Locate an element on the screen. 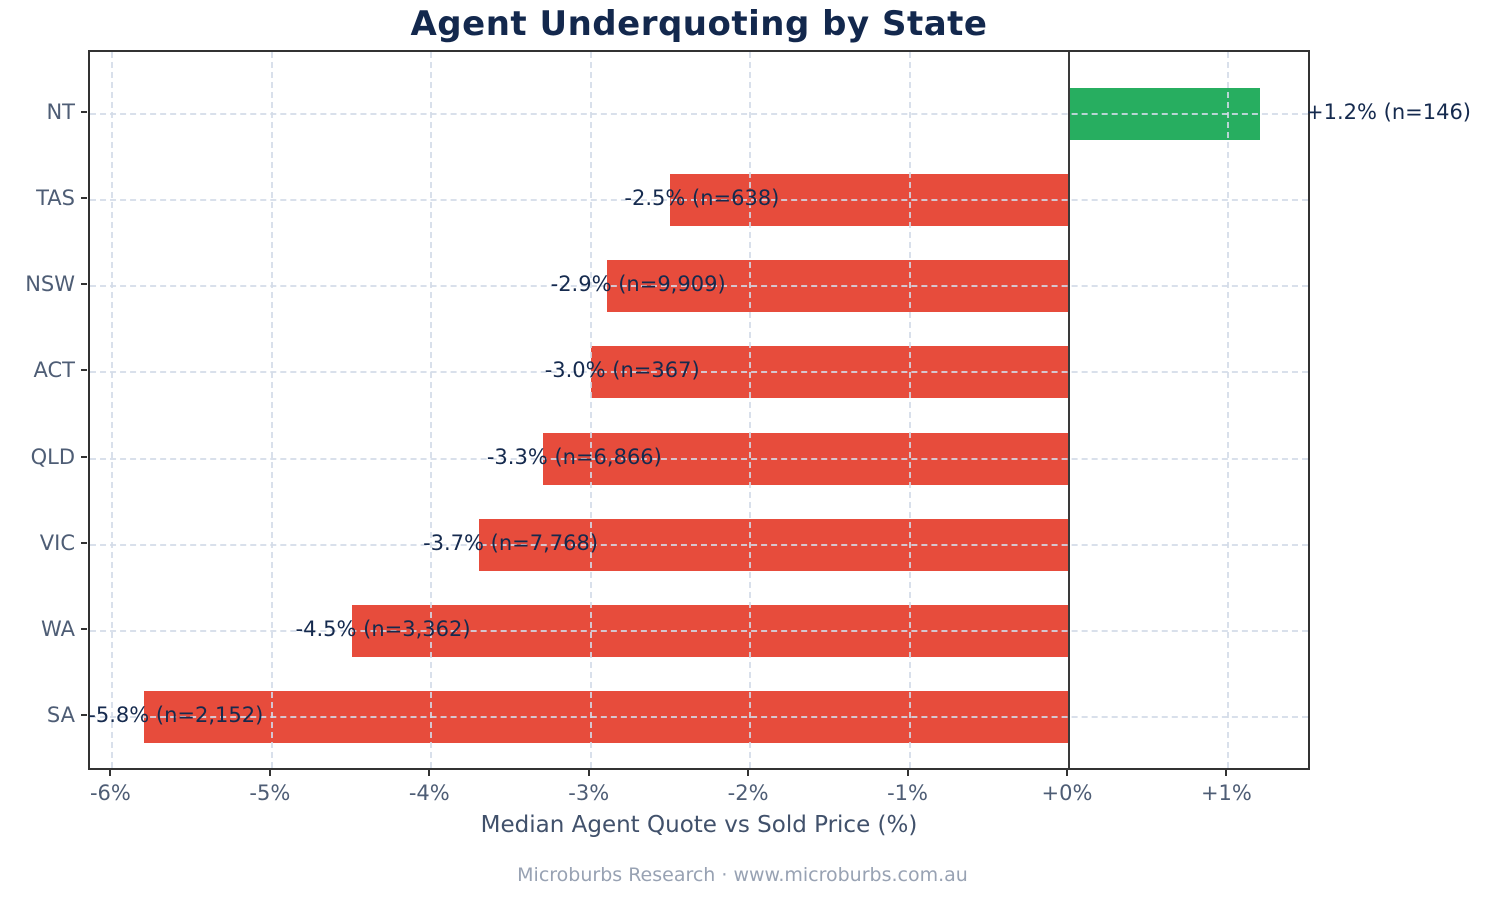 Image resolution: width=1485 pixels, height=904 pixels. y-tick-label-vic: VIC is located at coordinates (57, 542).